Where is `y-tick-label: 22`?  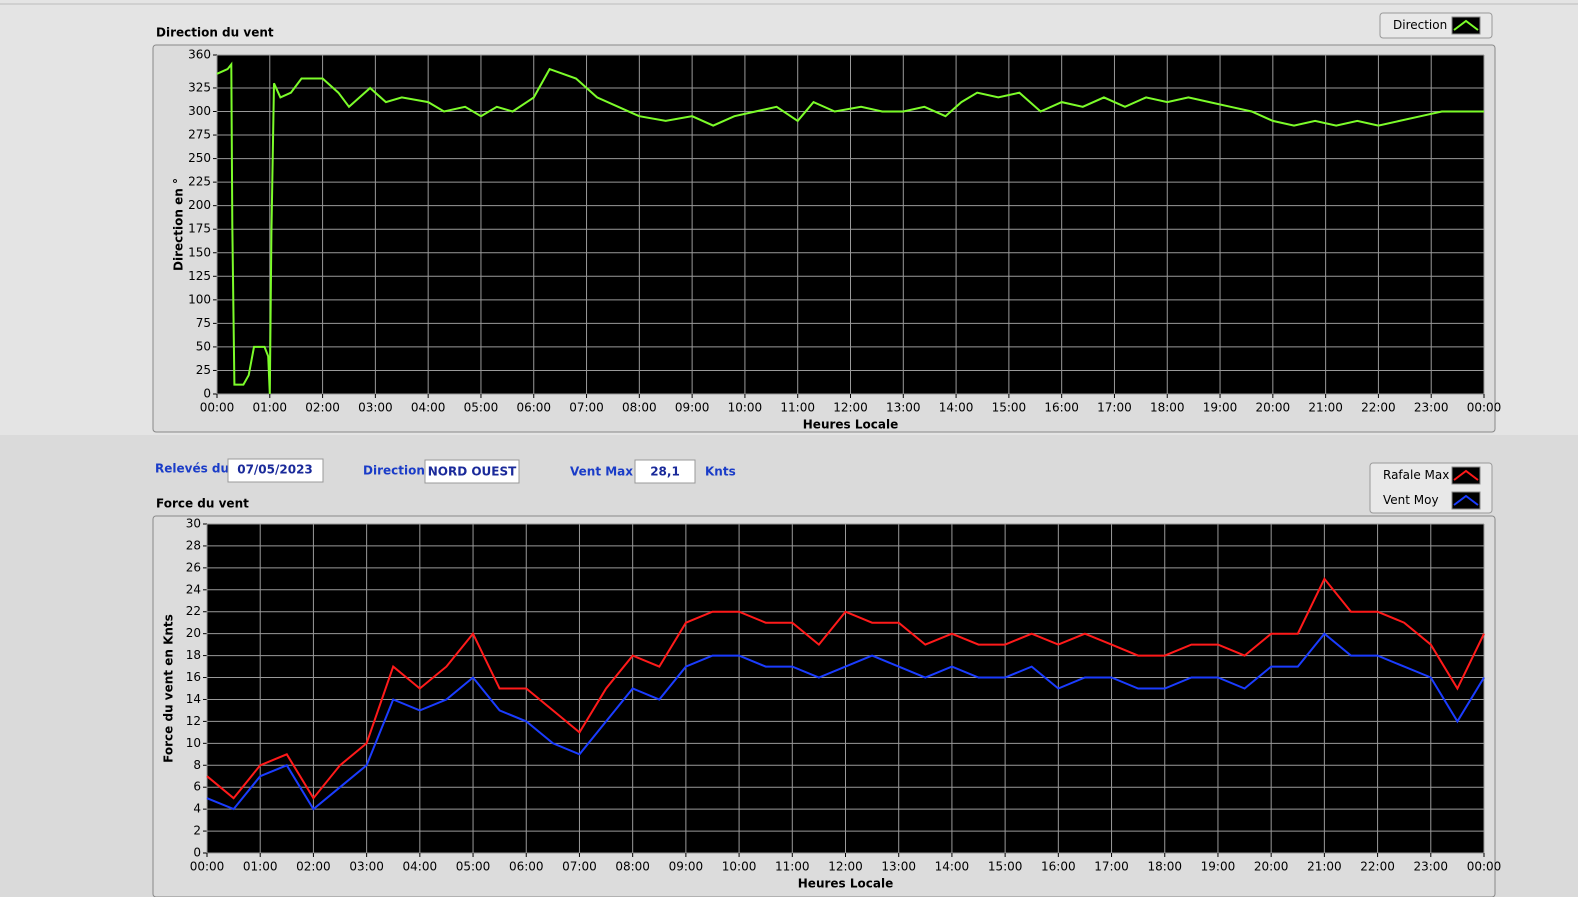 y-tick-label: 22 is located at coordinates (193, 611).